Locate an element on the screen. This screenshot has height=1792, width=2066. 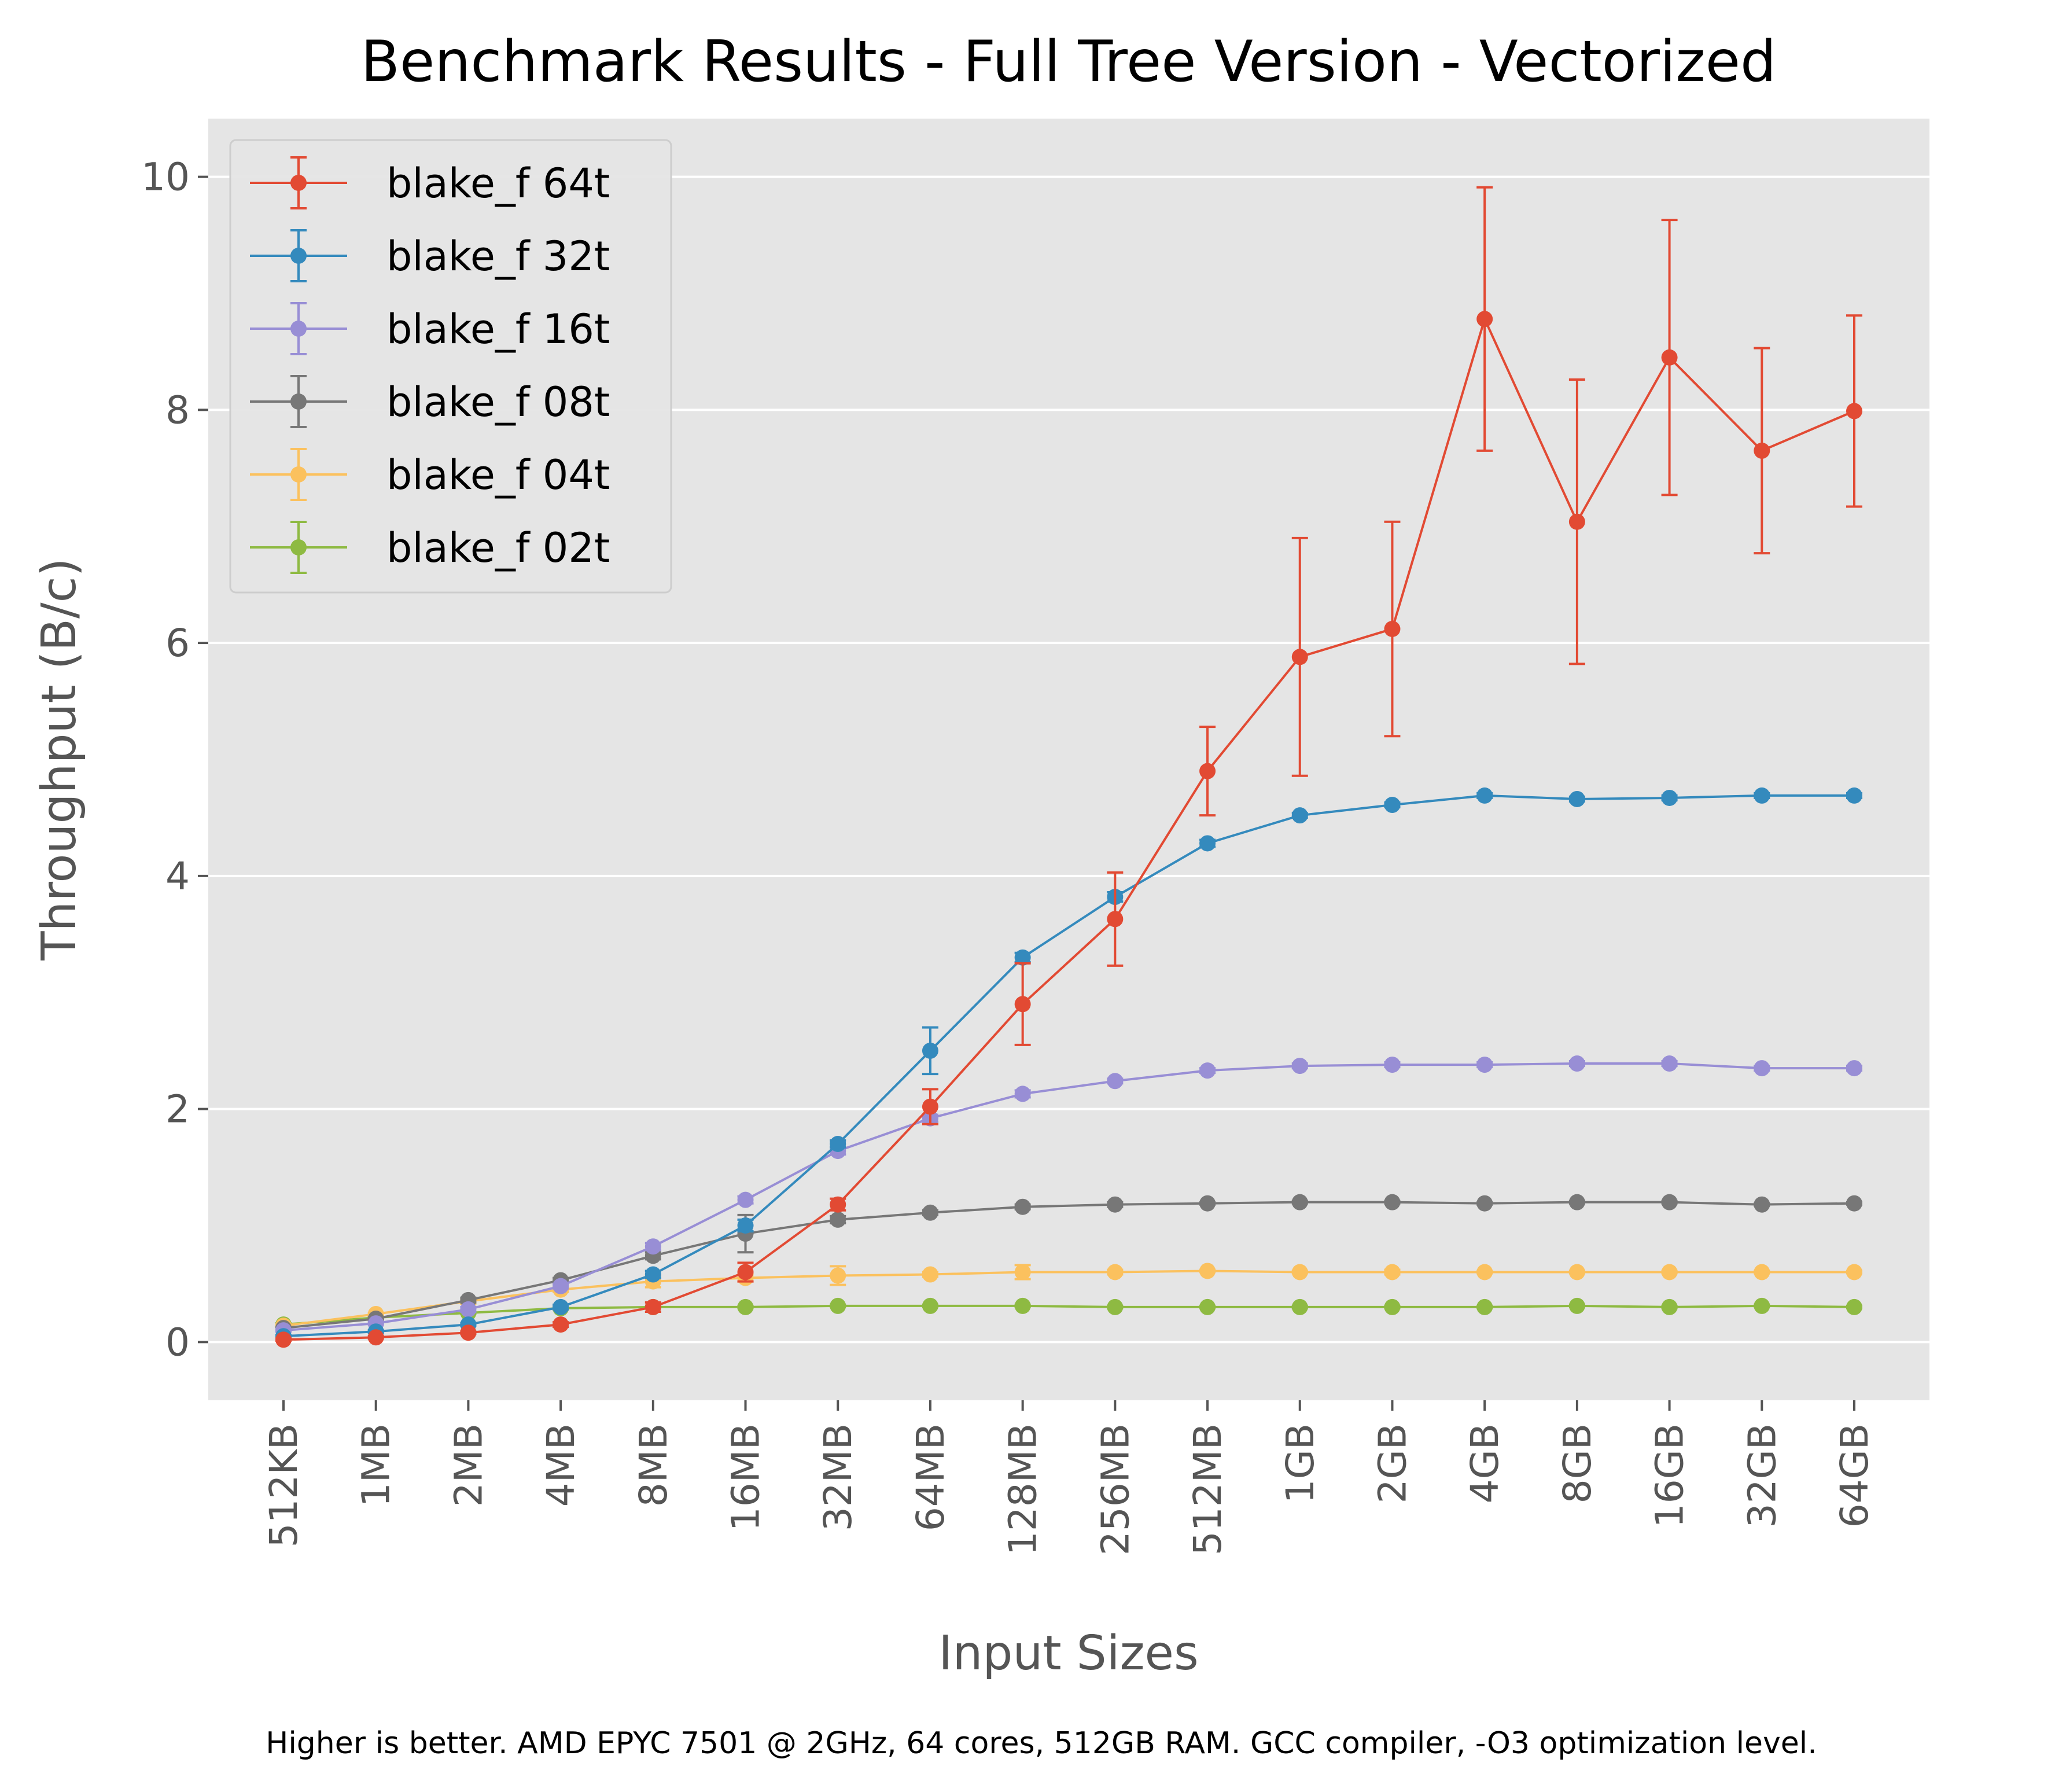
legend-label: blake_f 64t is located at coordinates (498, 183).